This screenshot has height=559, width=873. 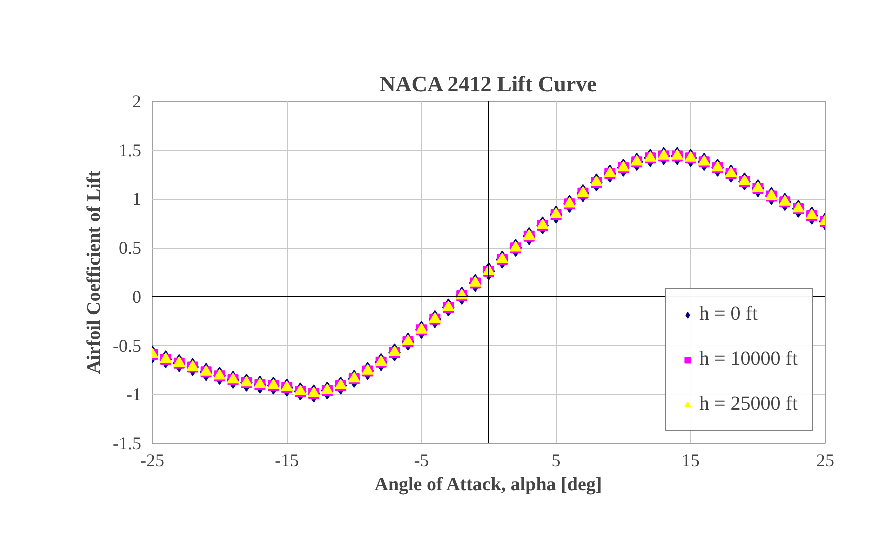 What do you see at coordinates (130, 248) in the screenshot?
I see `y-tick-label: 0.5` at bounding box center [130, 248].